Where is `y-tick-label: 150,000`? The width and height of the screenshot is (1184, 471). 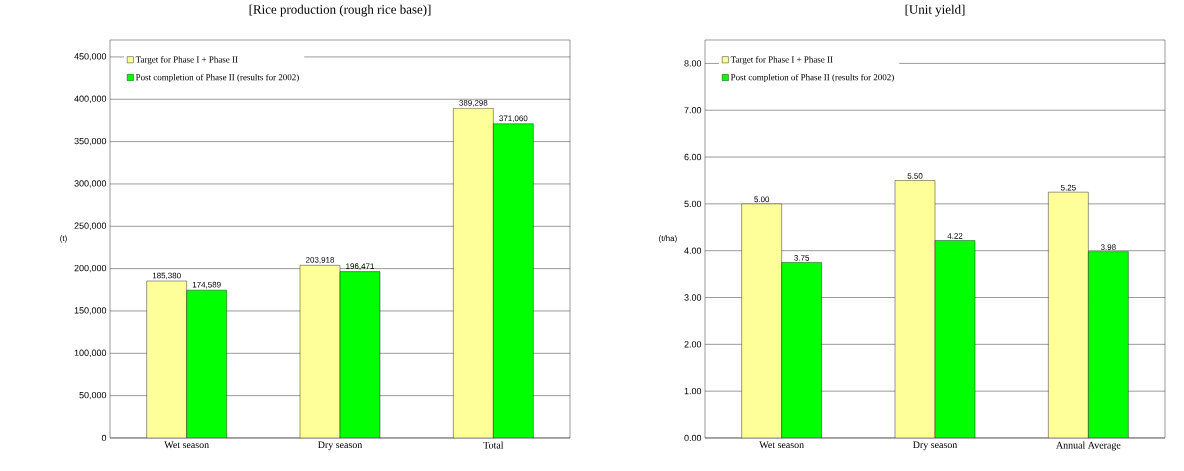
y-tick-label: 150,000 is located at coordinates (90, 311).